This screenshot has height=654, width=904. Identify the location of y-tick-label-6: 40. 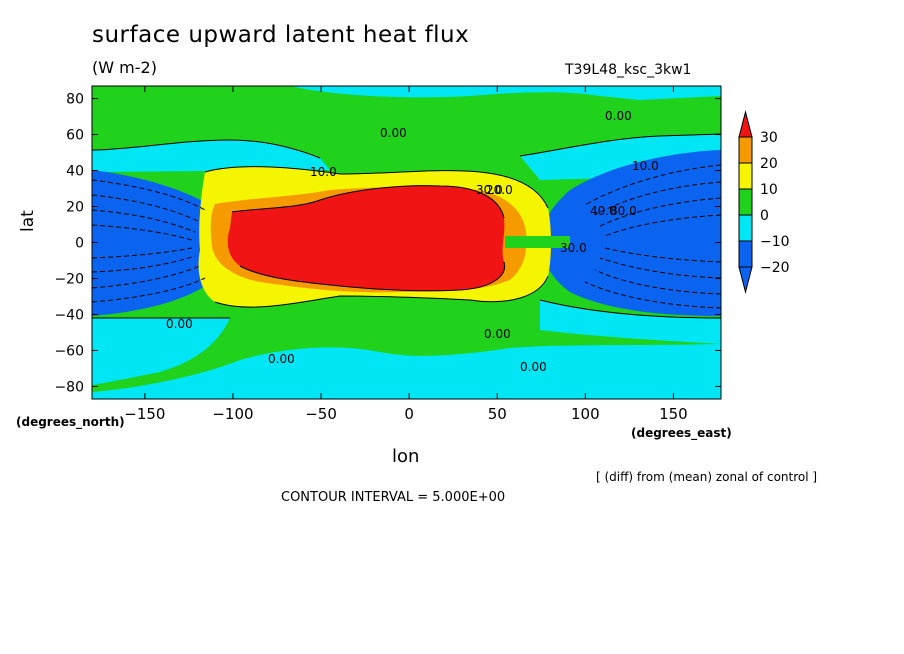
(75, 172).